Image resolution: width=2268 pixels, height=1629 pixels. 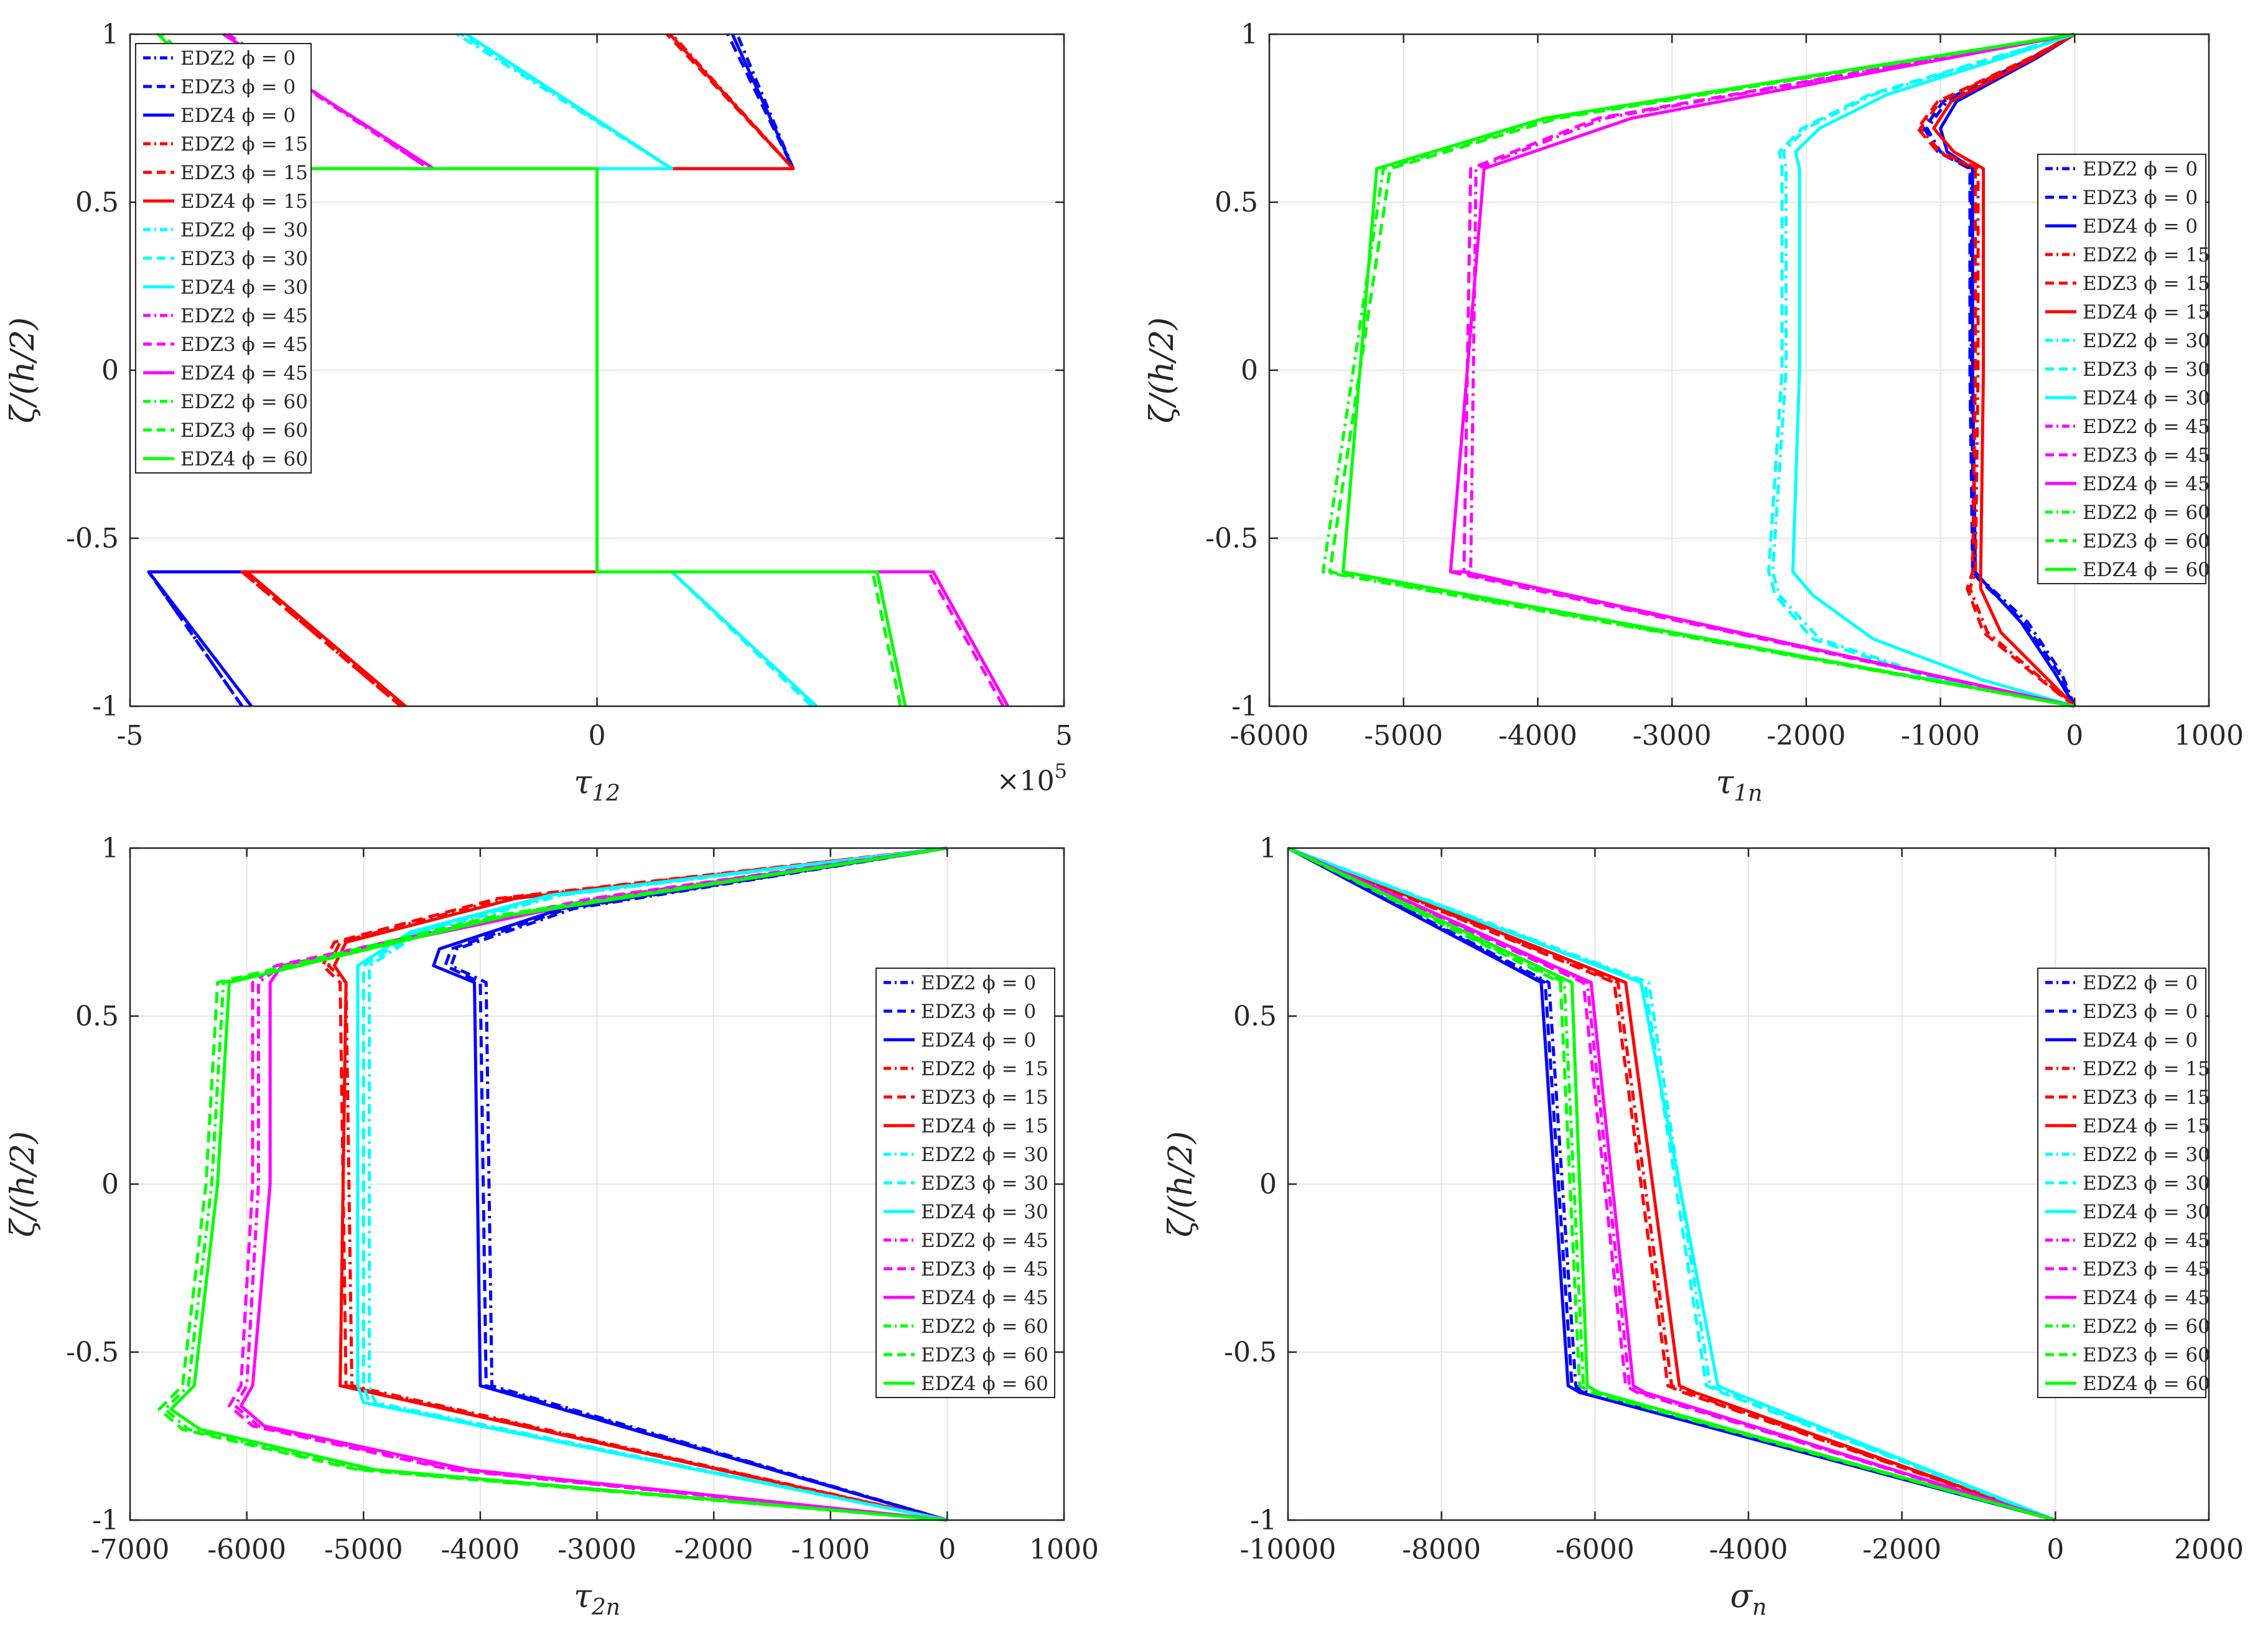 I want to click on x-tick-label: -10000, so click(x=1288, y=1550).